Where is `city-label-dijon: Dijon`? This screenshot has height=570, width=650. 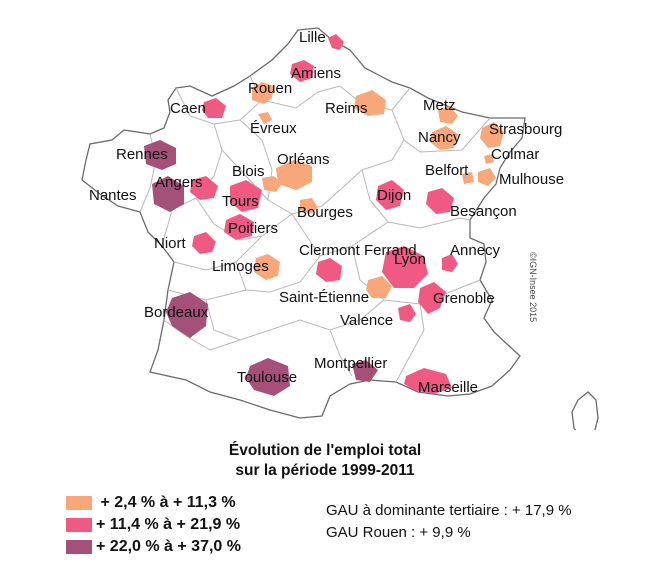 city-label-dijon: Dijon is located at coordinates (394, 195).